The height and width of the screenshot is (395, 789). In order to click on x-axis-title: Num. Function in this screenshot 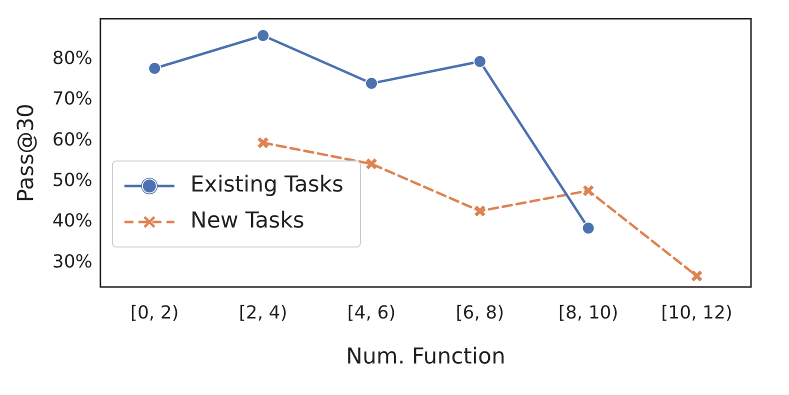, I will do `click(426, 357)`.